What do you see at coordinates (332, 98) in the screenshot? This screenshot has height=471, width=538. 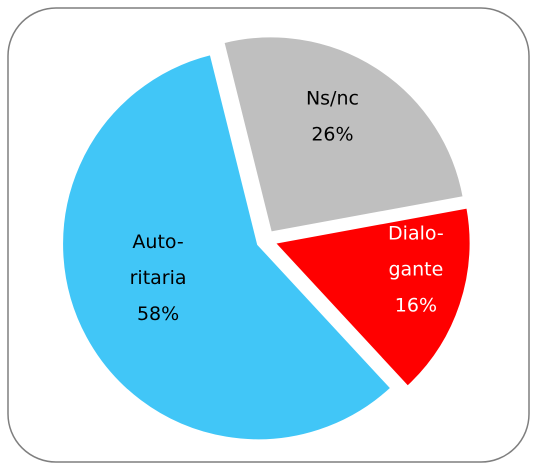 I see `slice-label: Ns/nc` at bounding box center [332, 98].